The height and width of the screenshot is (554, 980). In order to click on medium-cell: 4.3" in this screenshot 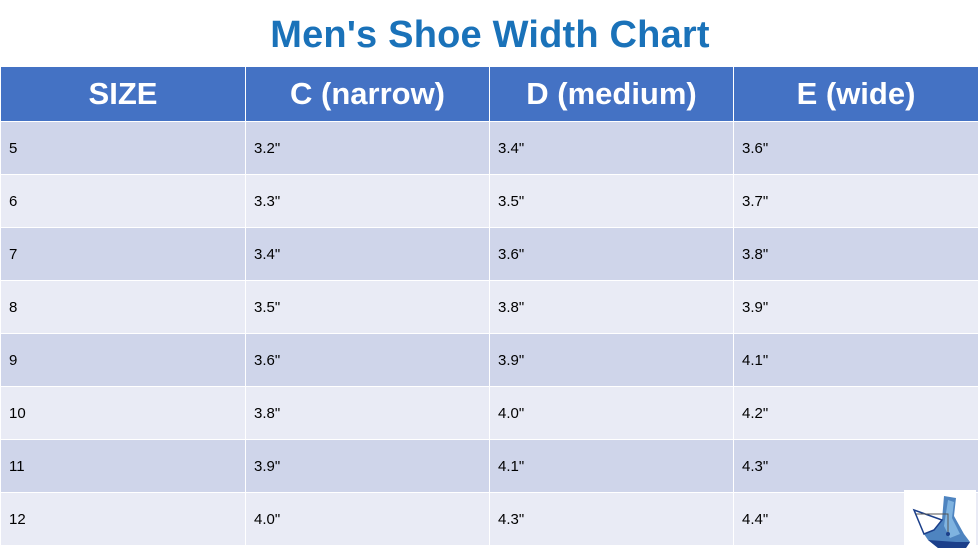, I will do `click(611, 519)`.